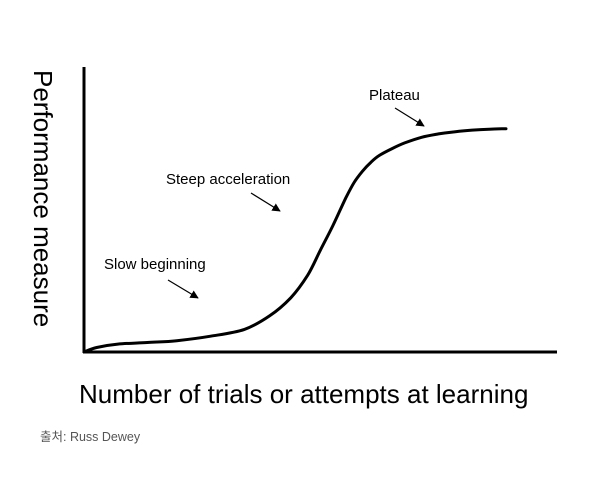 Image resolution: width=591 pixels, height=484 pixels. Describe the element at coordinates (409, 117) in the screenshot. I see `arrow-plateau` at that location.